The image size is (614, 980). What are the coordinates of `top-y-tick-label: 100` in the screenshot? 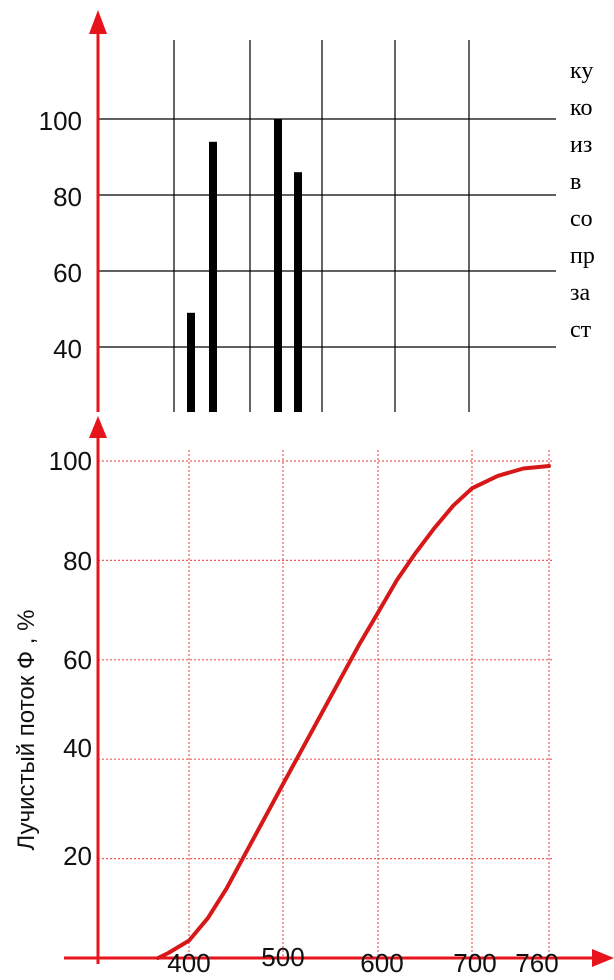 It's located at (60, 121).